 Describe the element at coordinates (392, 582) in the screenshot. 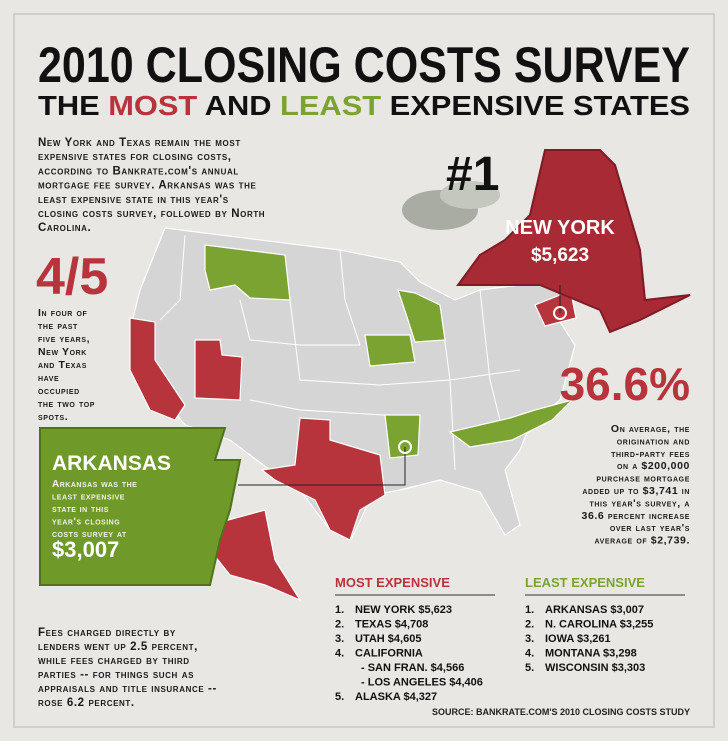

I see `most-heading: MOST EXPENSIVE` at that location.